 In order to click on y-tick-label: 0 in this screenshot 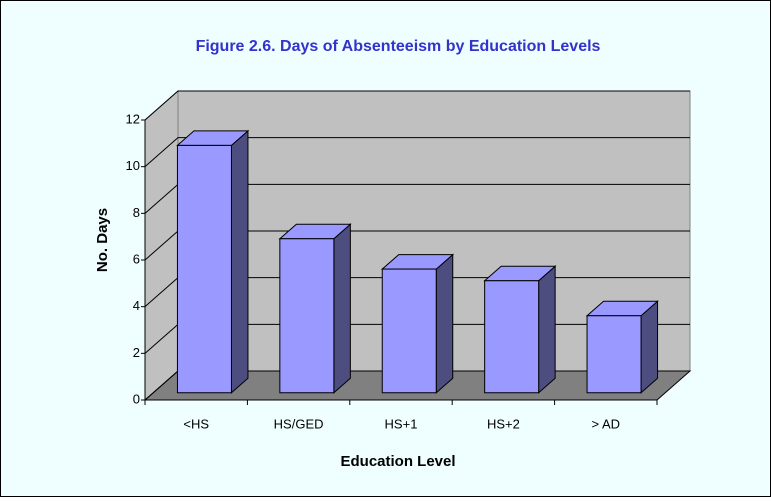, I will do `click(136, 398)`.